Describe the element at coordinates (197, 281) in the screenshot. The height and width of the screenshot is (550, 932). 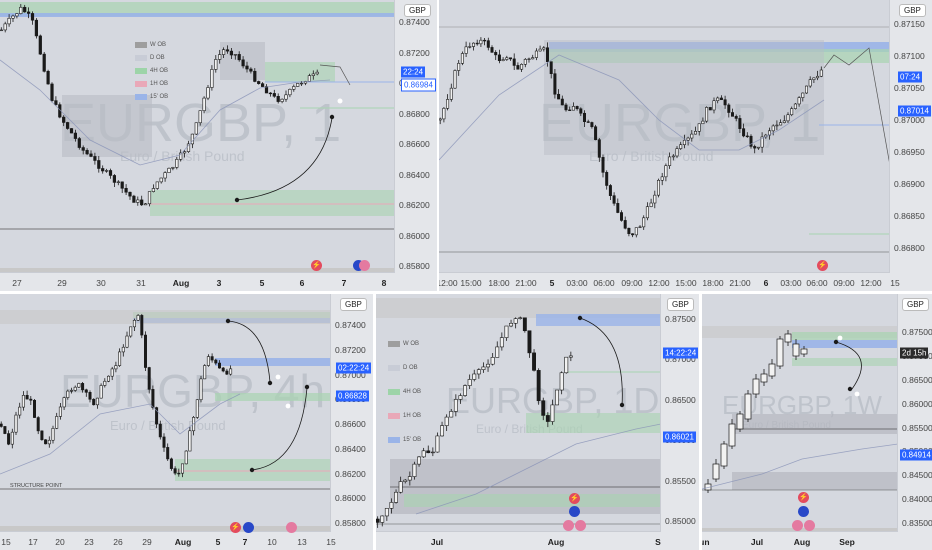
I see `time-axis: 27 29 30 31 Aug 3 5 6 7 8` at that location.